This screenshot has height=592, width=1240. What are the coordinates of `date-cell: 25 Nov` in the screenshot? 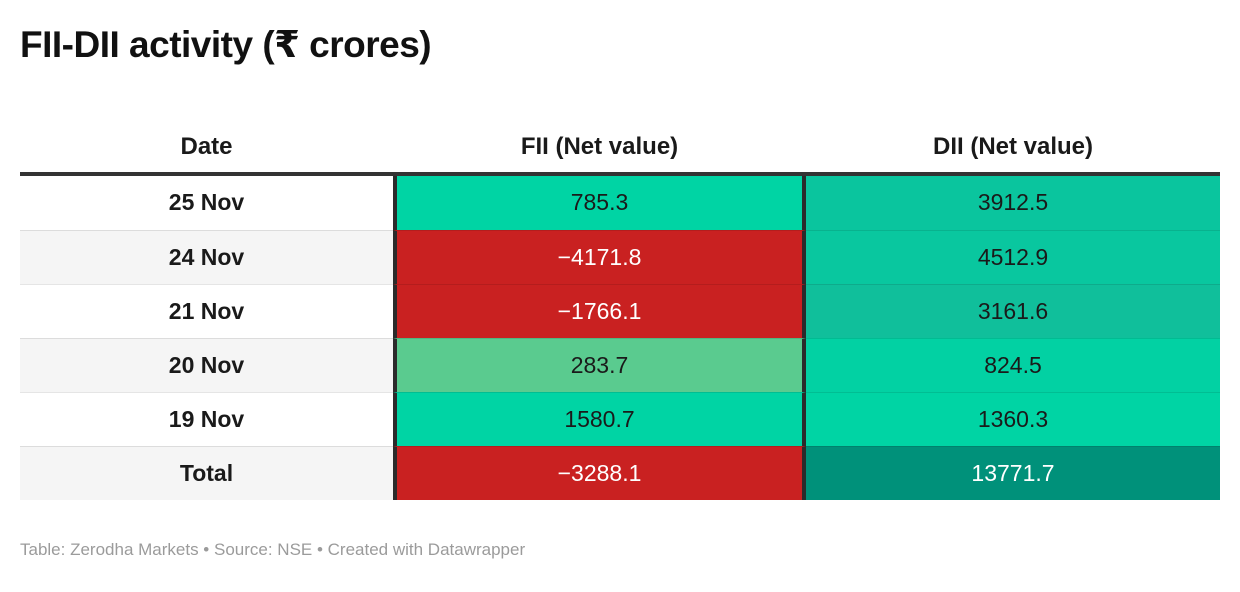 It's located at (206, 202).